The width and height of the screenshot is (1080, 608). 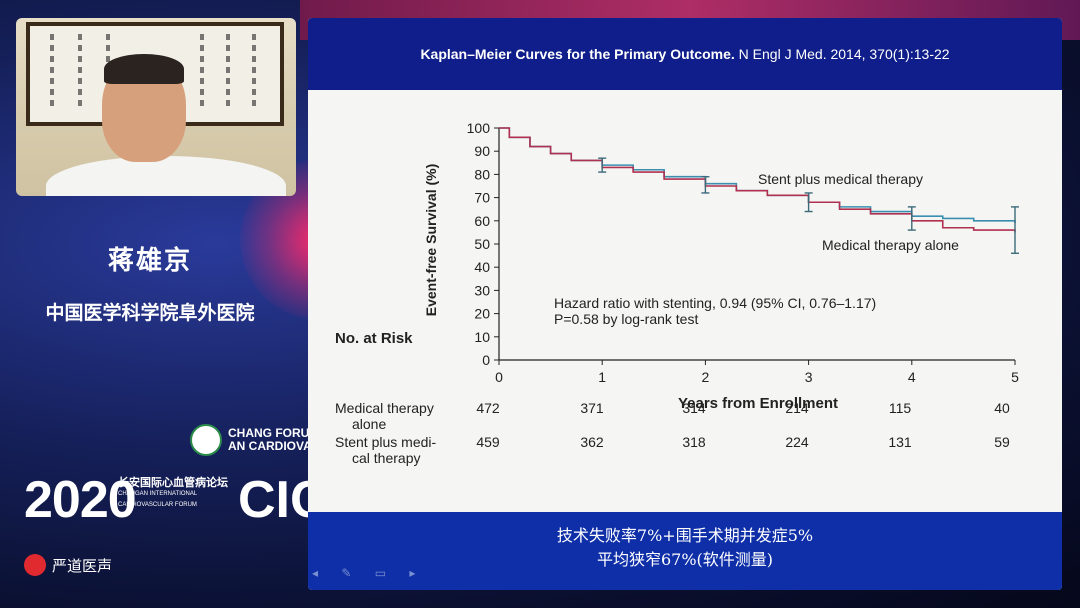 I want to click on medical-series-line, so click(x=757, y=180).